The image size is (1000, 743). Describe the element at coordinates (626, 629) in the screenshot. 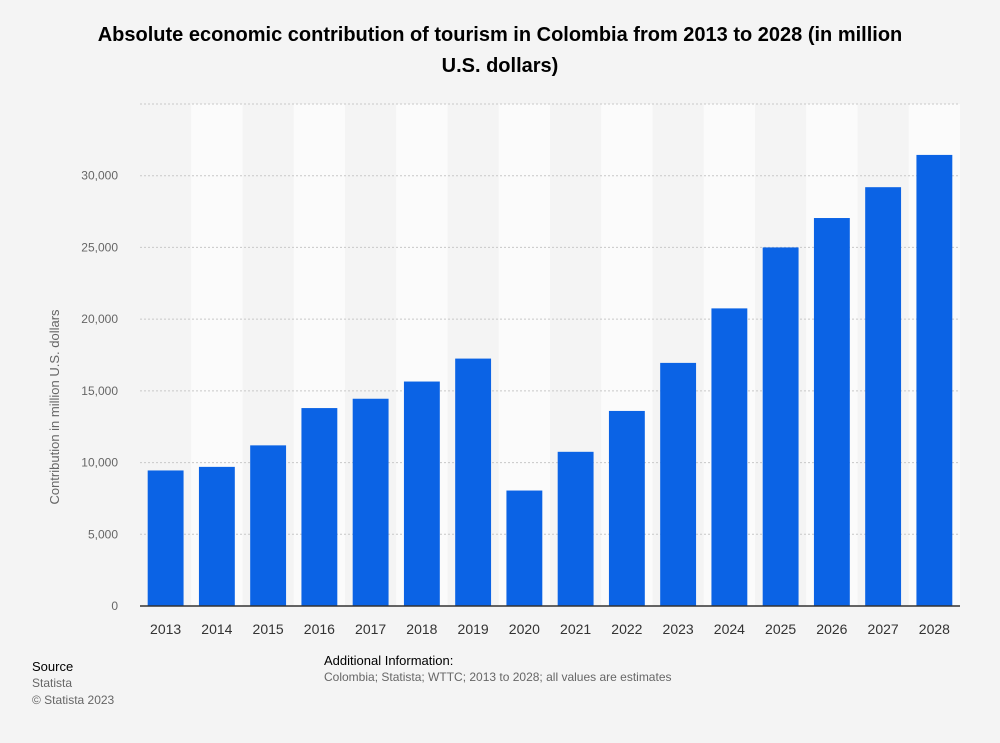

I see `x-tick-label: 2022` at that location.